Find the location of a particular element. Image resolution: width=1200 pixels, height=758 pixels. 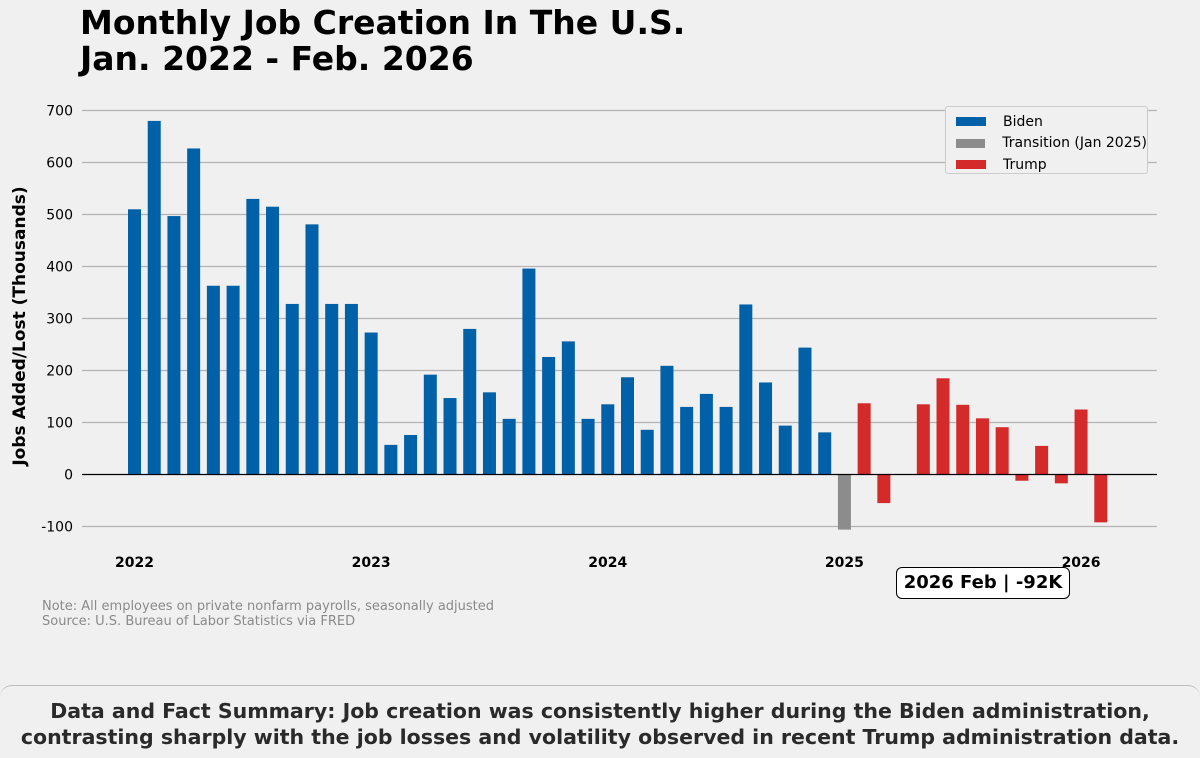

y-tick-label: 0 is located at coordinates (68, 476).